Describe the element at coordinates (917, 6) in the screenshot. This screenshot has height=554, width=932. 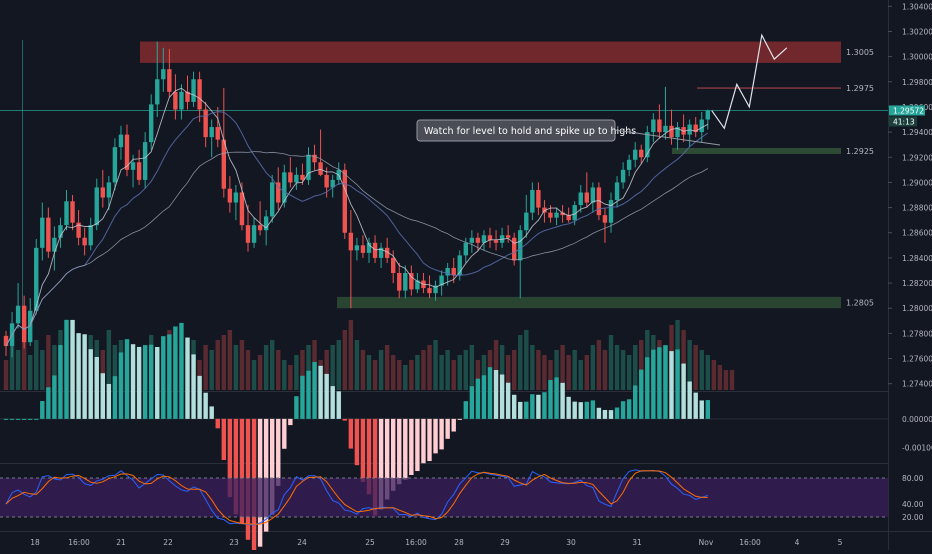
I see `price-tick-label: 1.30400` at that location.